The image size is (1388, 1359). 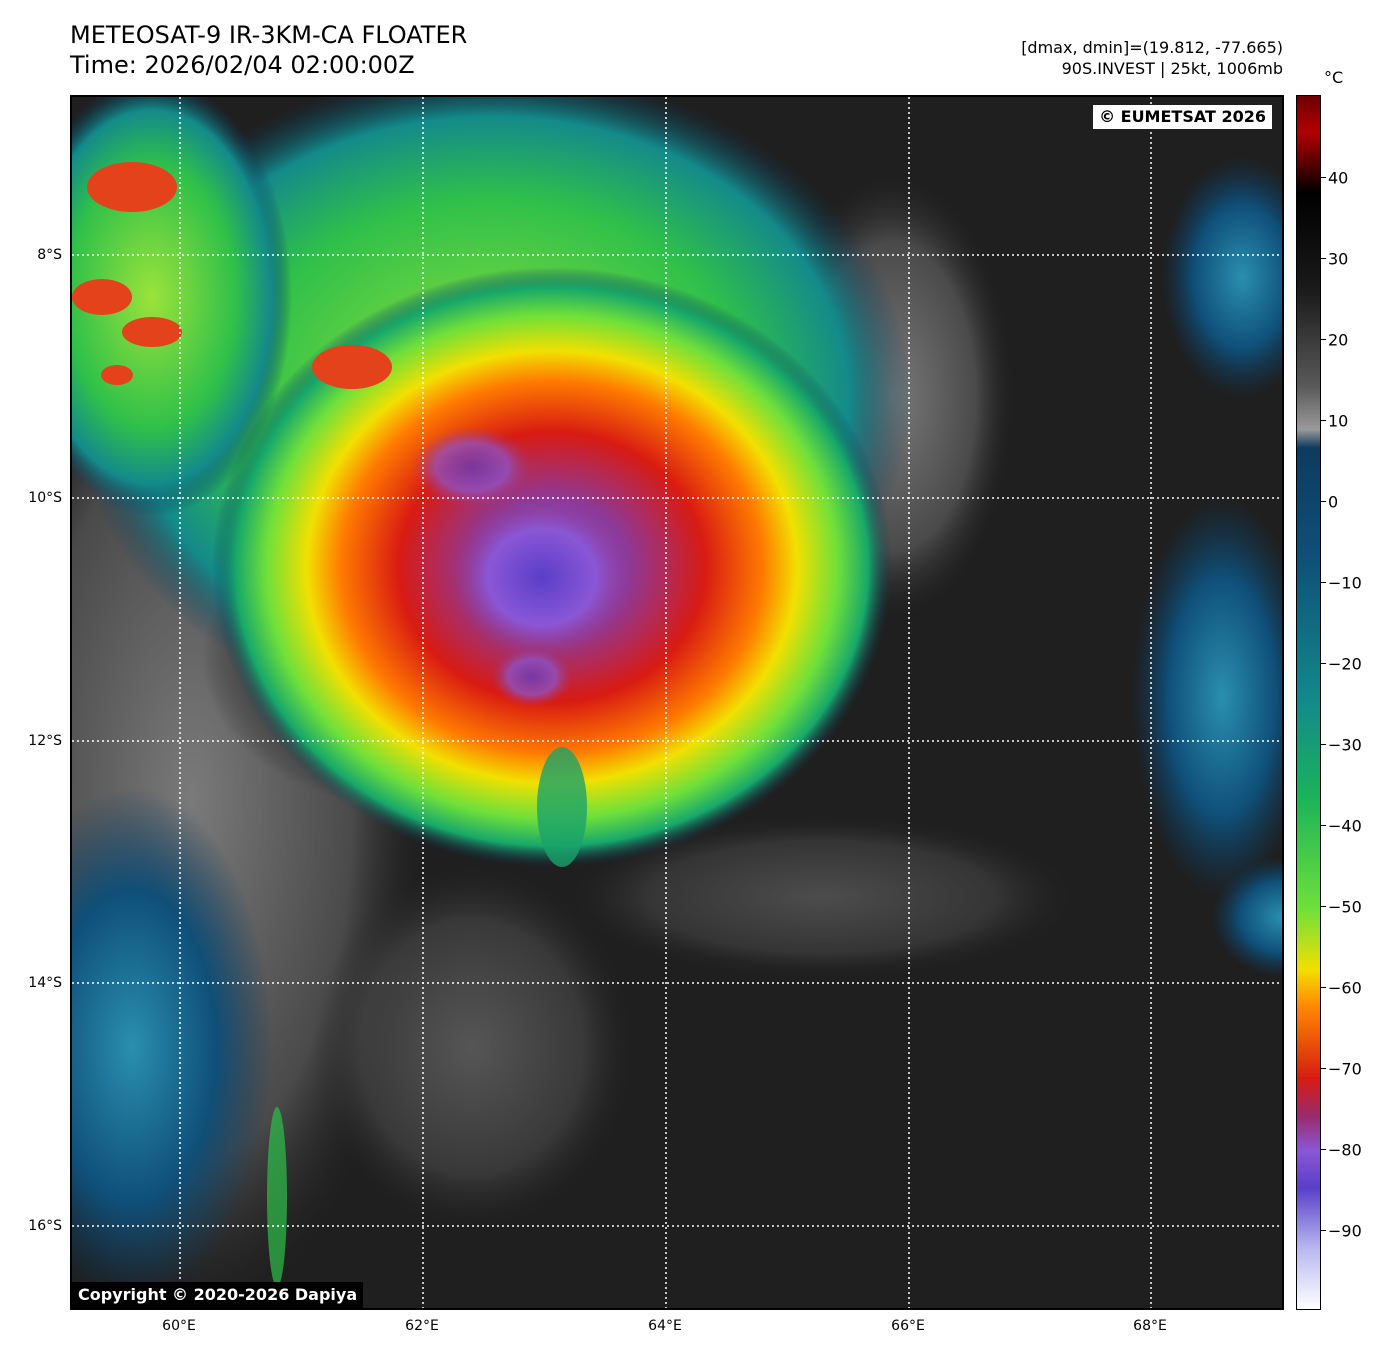 I want to click on storm-status-text: 90S.INVEST | 25kt, 1006mb, so click(x=1172, y=68).